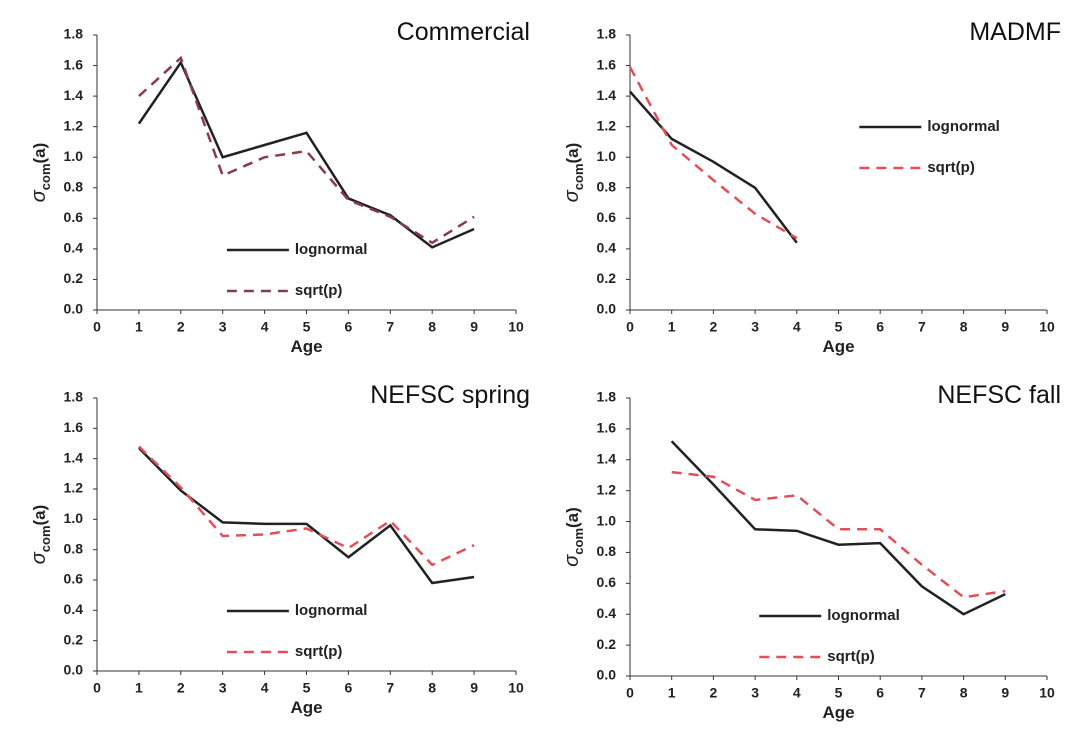  I want to click on y-tick-label: 0.6, so click(74, 579).